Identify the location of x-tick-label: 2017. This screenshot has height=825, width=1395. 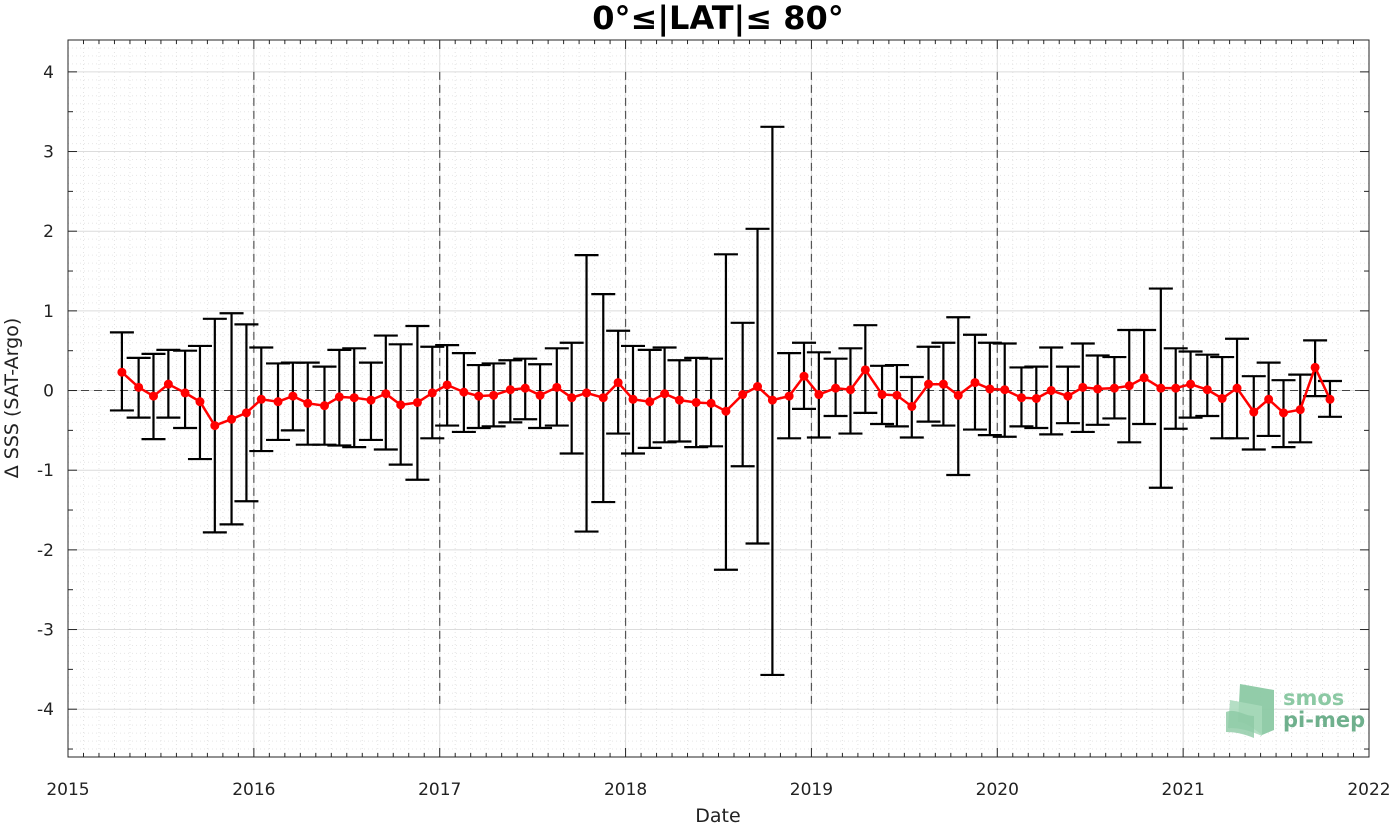
(439, 790).